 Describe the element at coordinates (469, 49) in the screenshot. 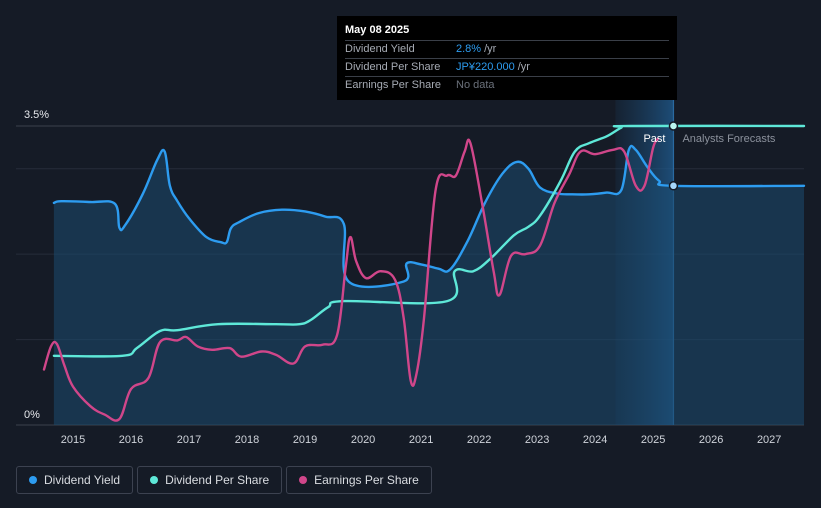

I see `tooltip-value: 2.8%` at that location.